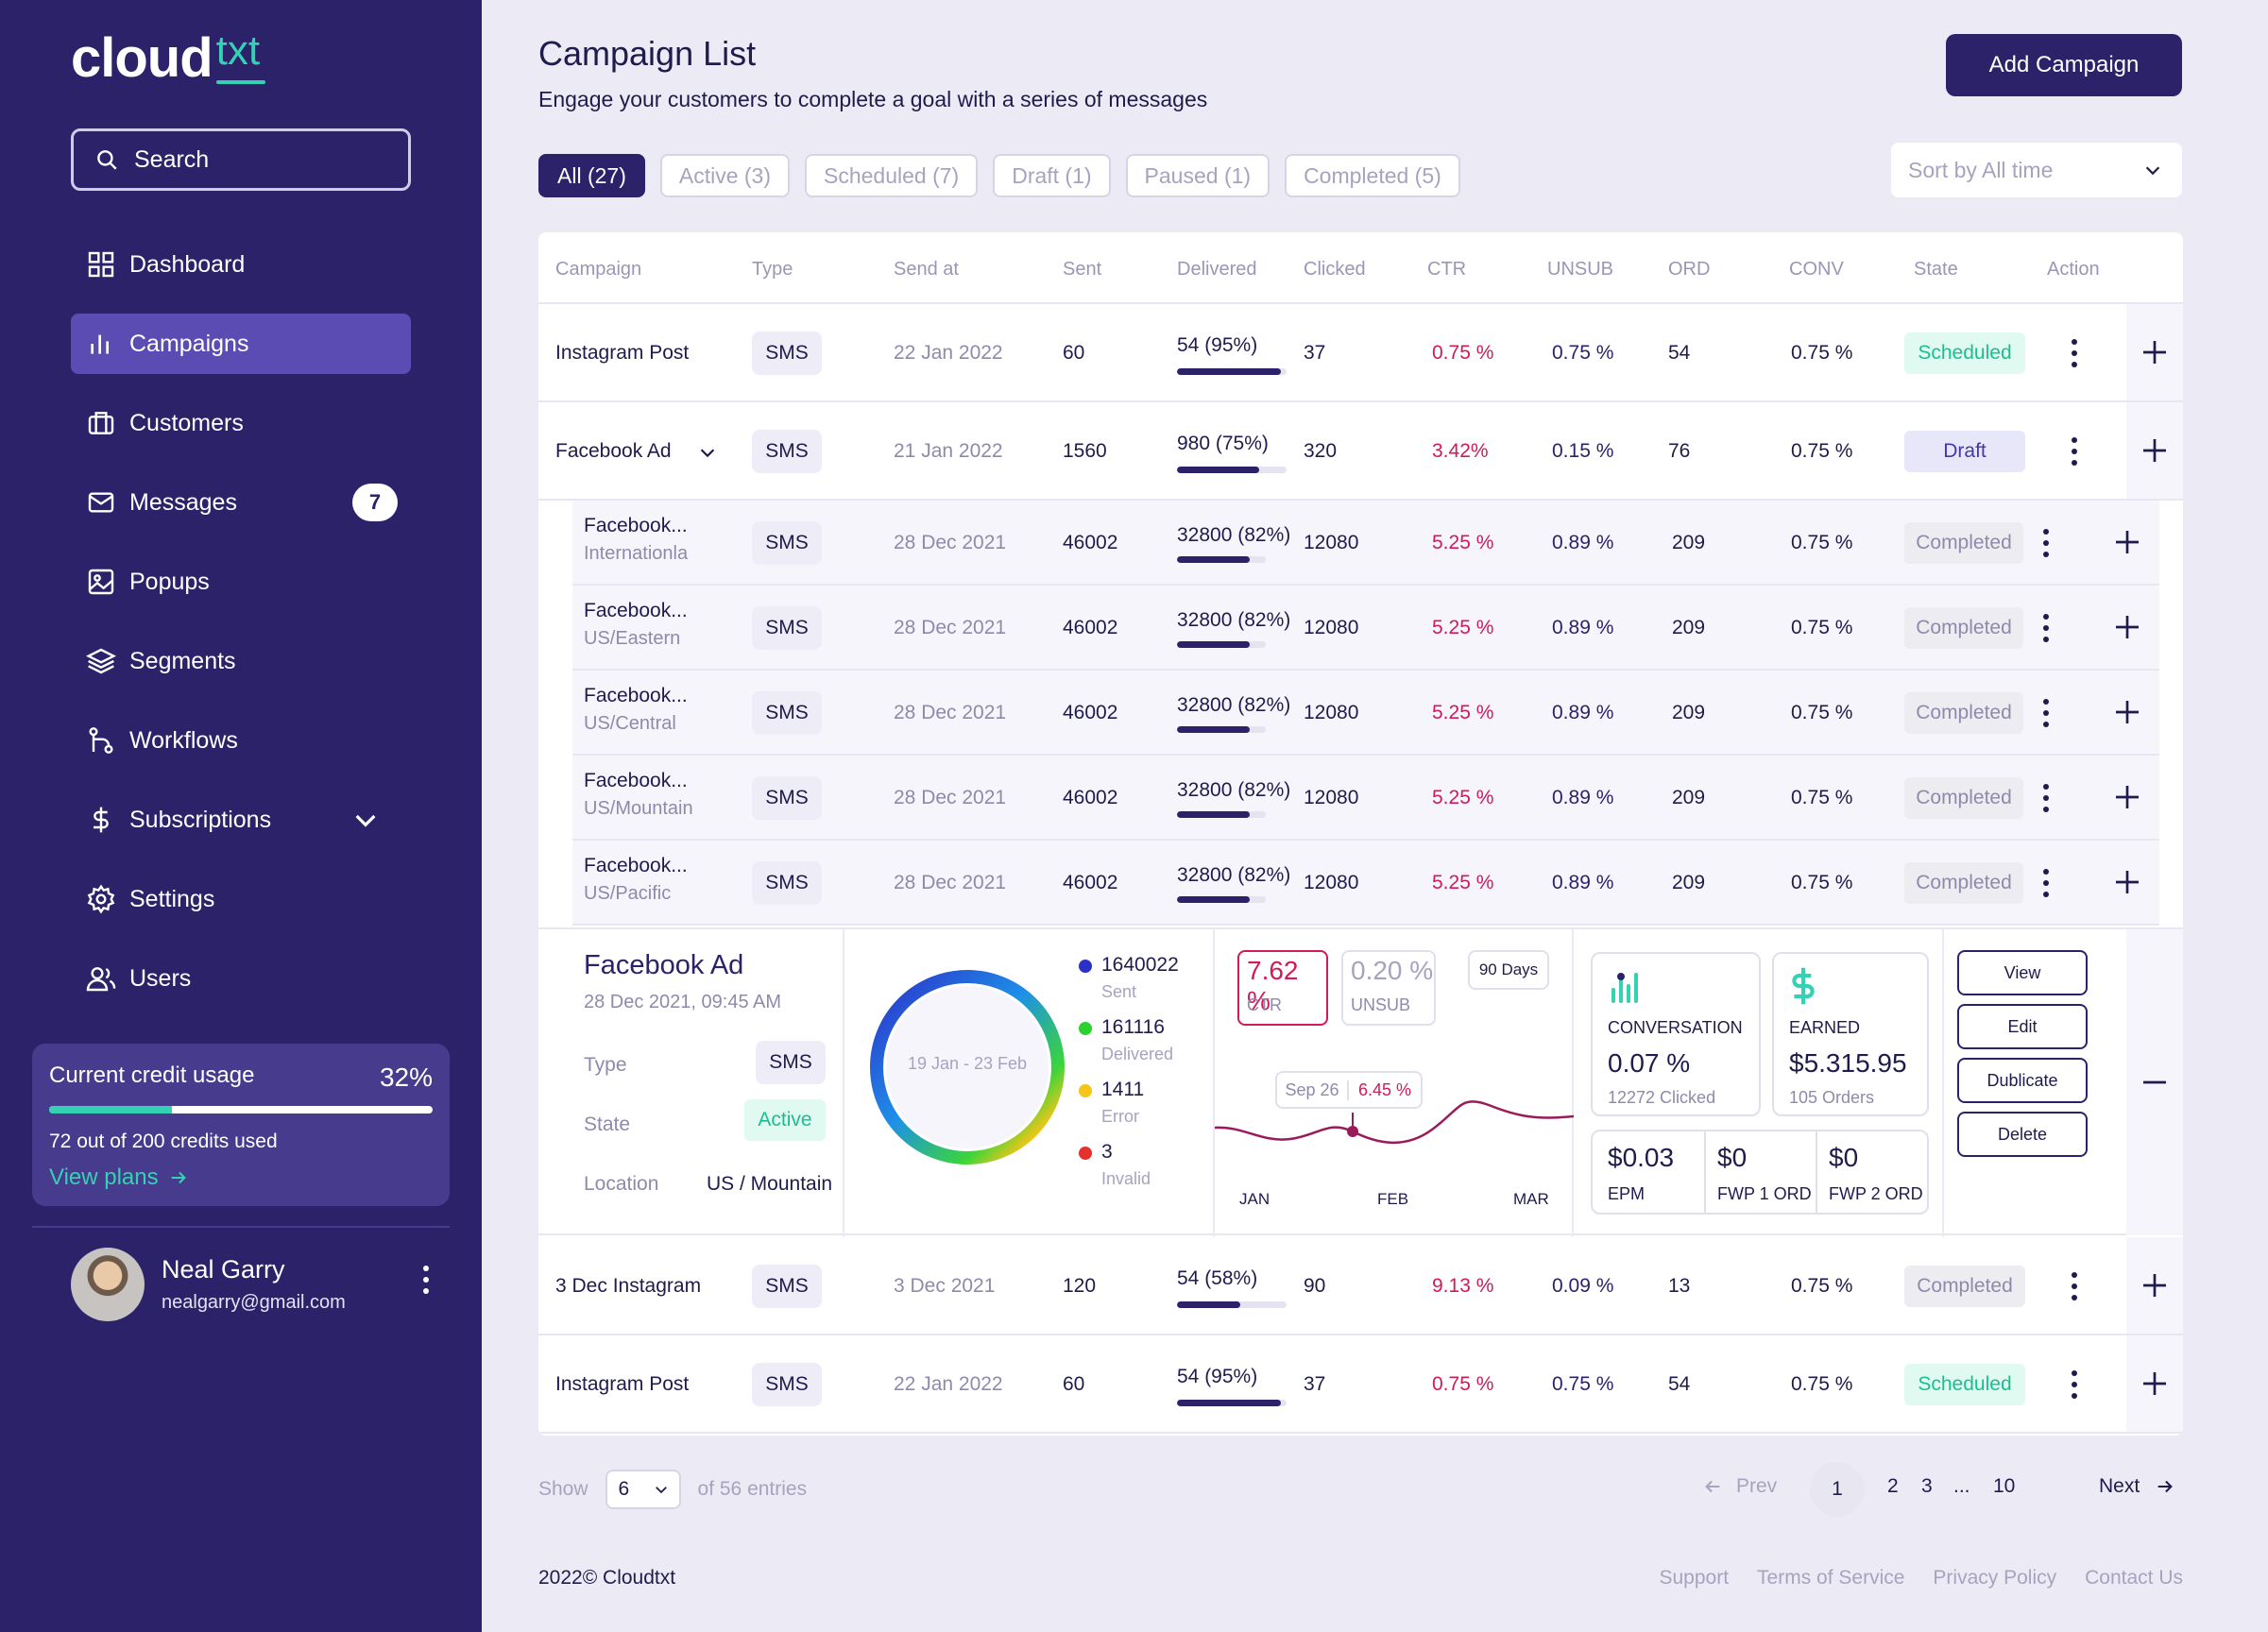 The image size is (2268, 1632). What do you see at coordinates (2073, 269) in the screenshot?
I see `column-header: Action` at bounding box center [2073, 269].